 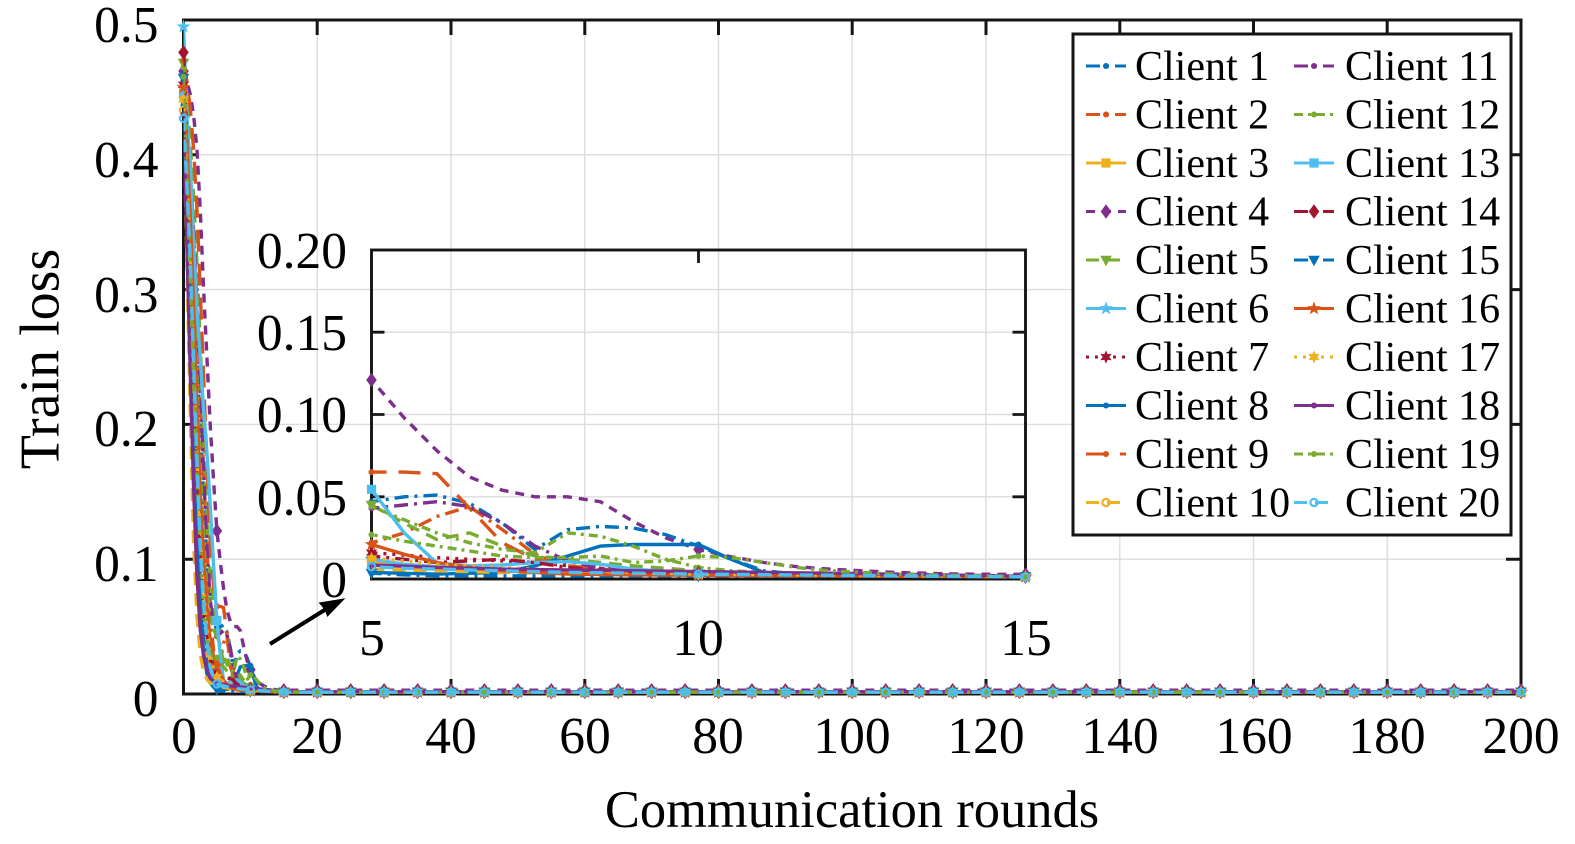 I want to click on svg-text: 160, so click(x=1253, y=736).